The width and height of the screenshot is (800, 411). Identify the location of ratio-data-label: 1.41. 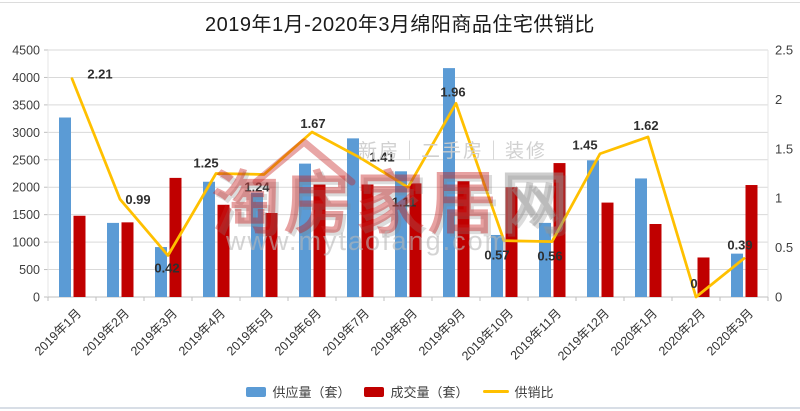
(381, 157).